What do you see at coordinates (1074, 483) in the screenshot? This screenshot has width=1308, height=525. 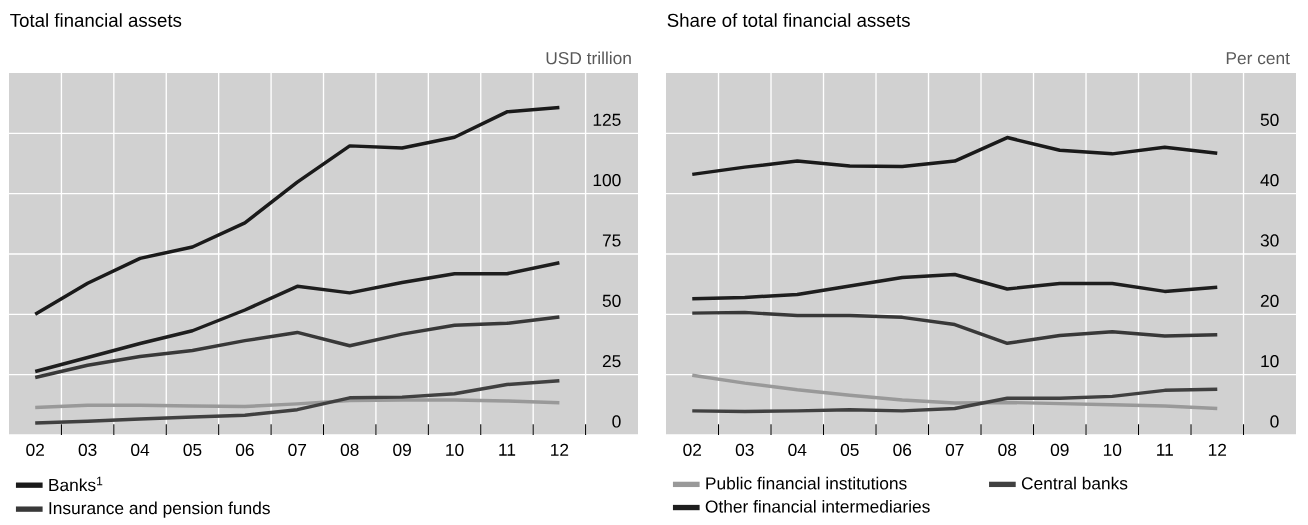 I see `legend-label: Central banks` at bounding box center [1074, 483].